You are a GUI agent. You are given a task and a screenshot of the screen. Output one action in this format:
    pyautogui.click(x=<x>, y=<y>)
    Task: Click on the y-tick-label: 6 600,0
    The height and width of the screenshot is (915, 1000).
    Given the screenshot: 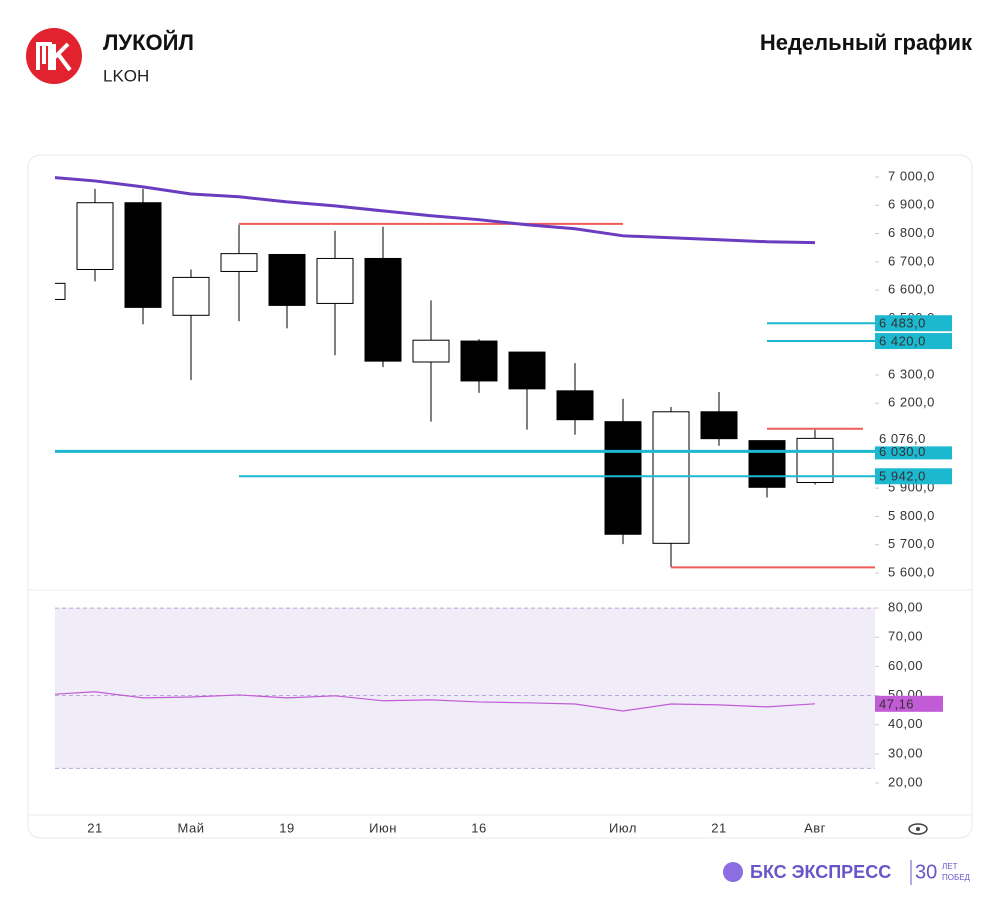 What is the action you would take?
    pyautogui.click(x=911, y=289)
    